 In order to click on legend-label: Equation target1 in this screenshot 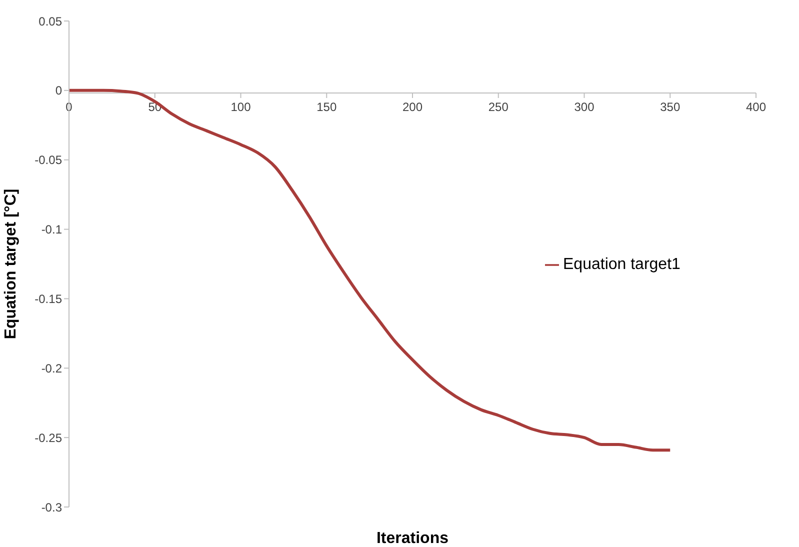, I will do `click(621, 264)`.